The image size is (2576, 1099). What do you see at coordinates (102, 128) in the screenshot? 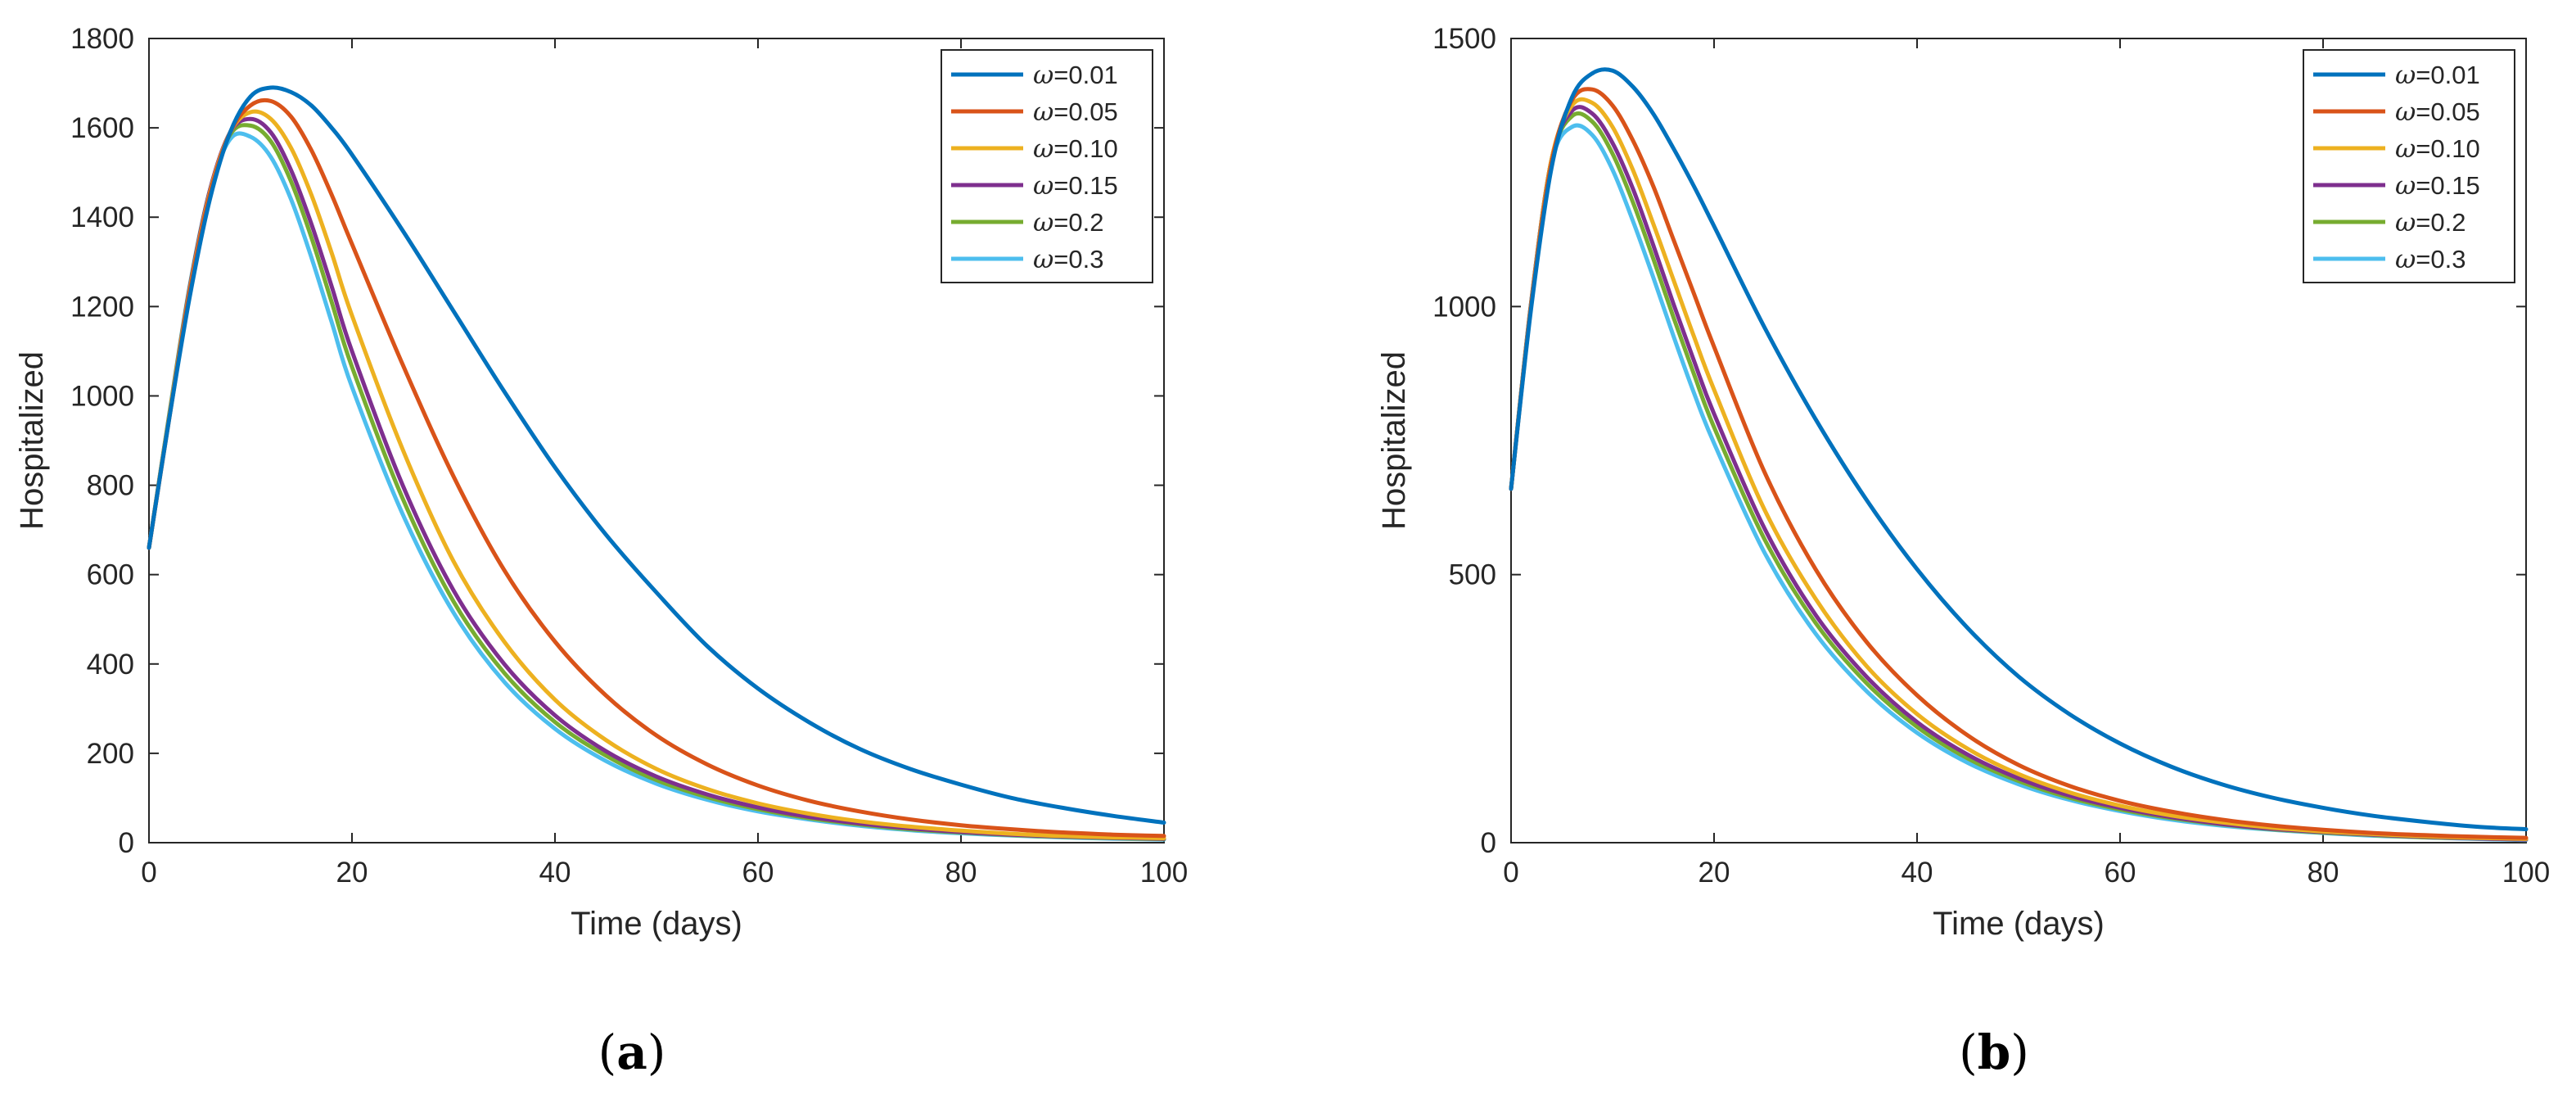
I see `y-tick-label: 1600` at bounding box center [102, 128].